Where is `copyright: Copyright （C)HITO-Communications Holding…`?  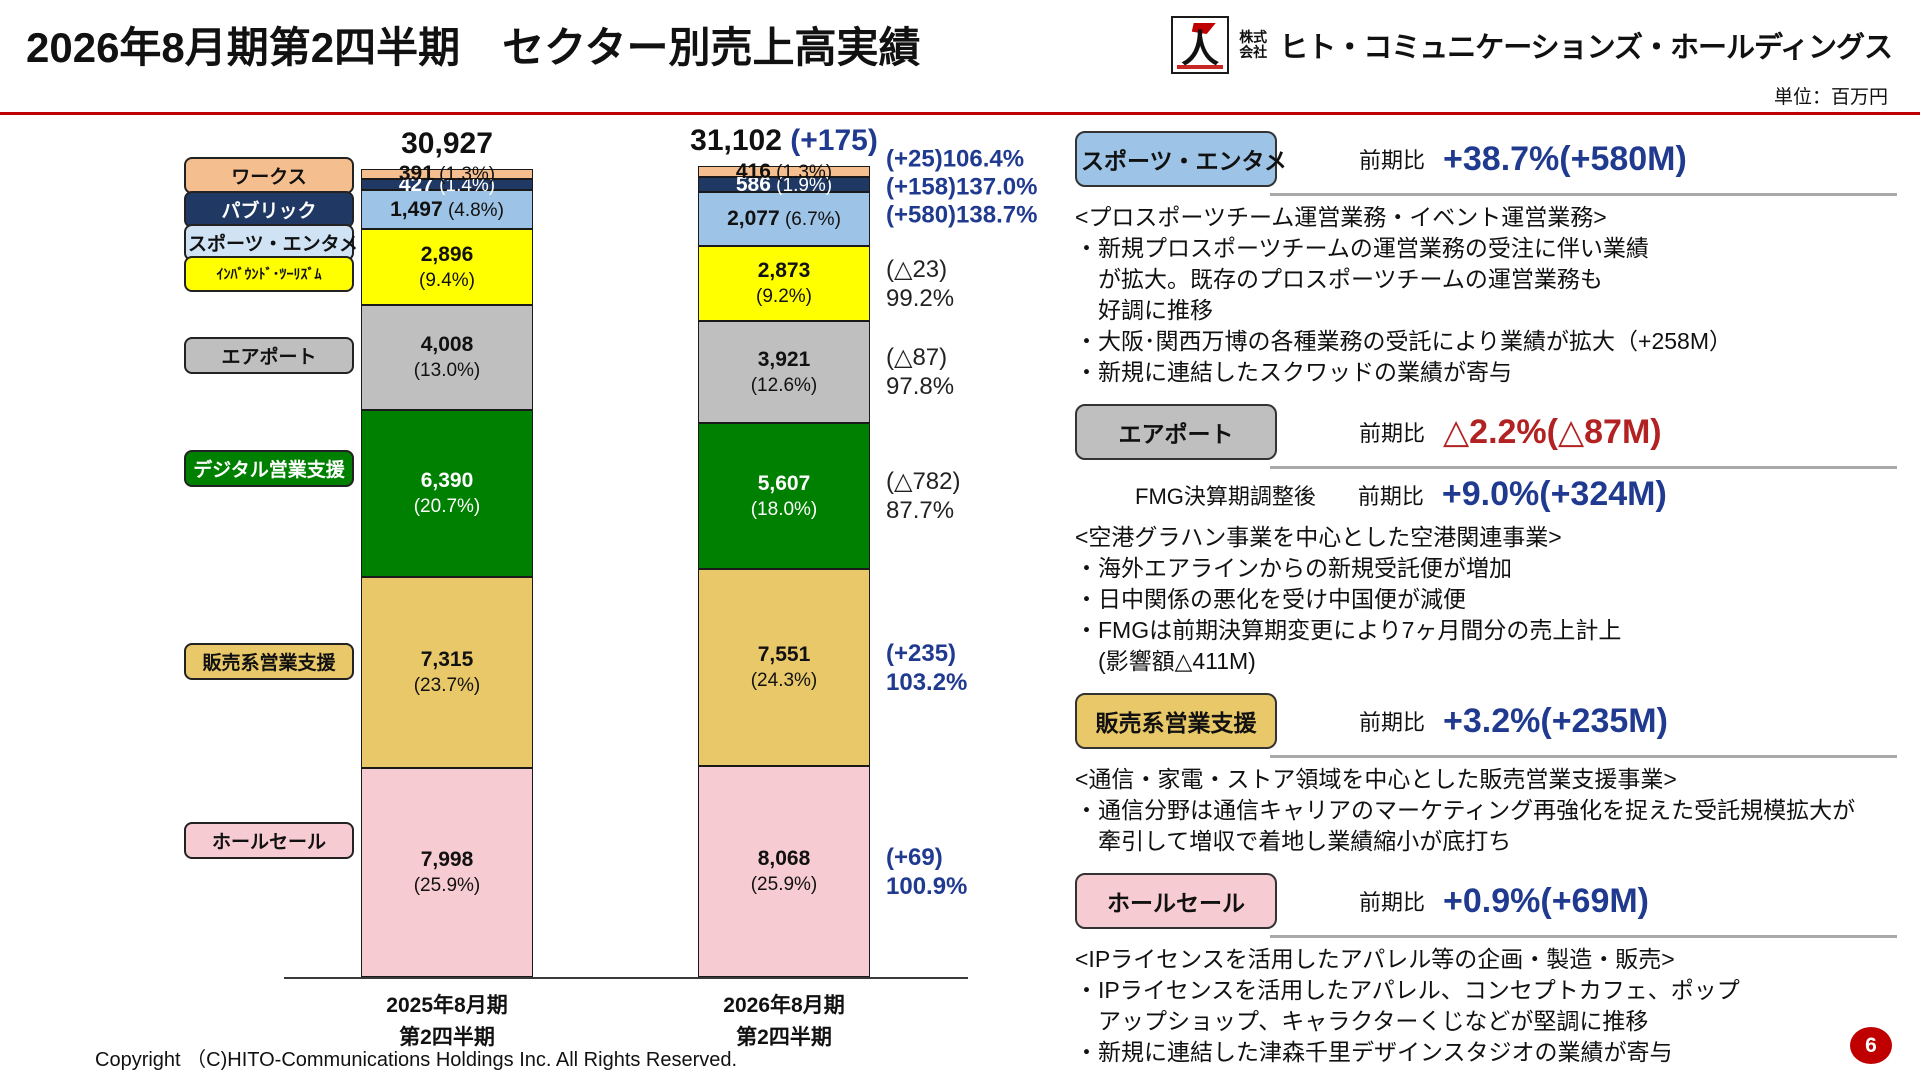 copyright: Copyright （C)HITO-Communications Holding… is located at coordinates (416, 1060).